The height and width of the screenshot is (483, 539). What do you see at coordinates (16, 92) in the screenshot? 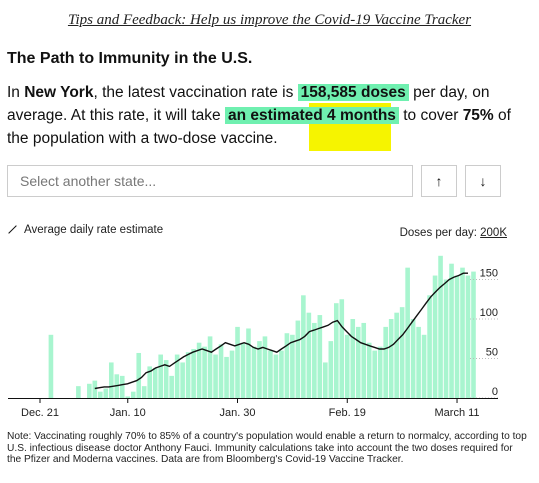
I see `summary-text-1: In` at bounding box center [16, 92].